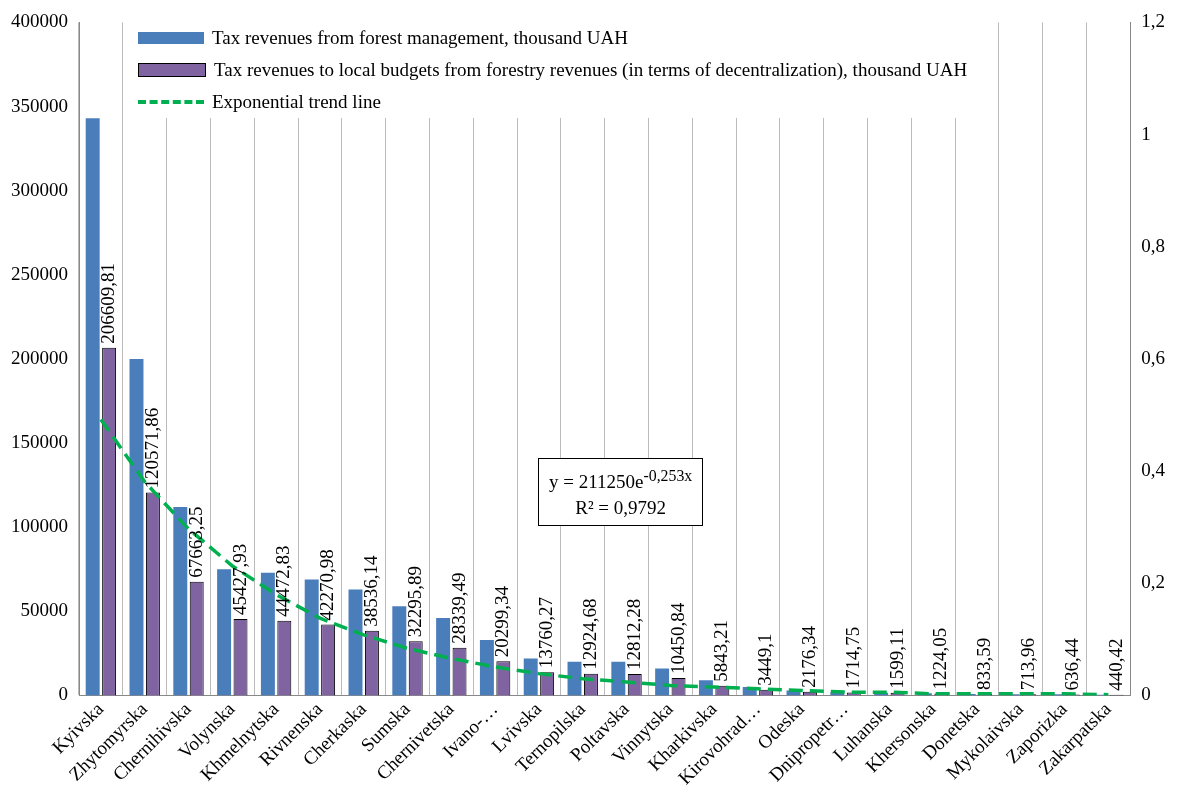  I want to click on data-label: 45427,93, so click(239, 579).